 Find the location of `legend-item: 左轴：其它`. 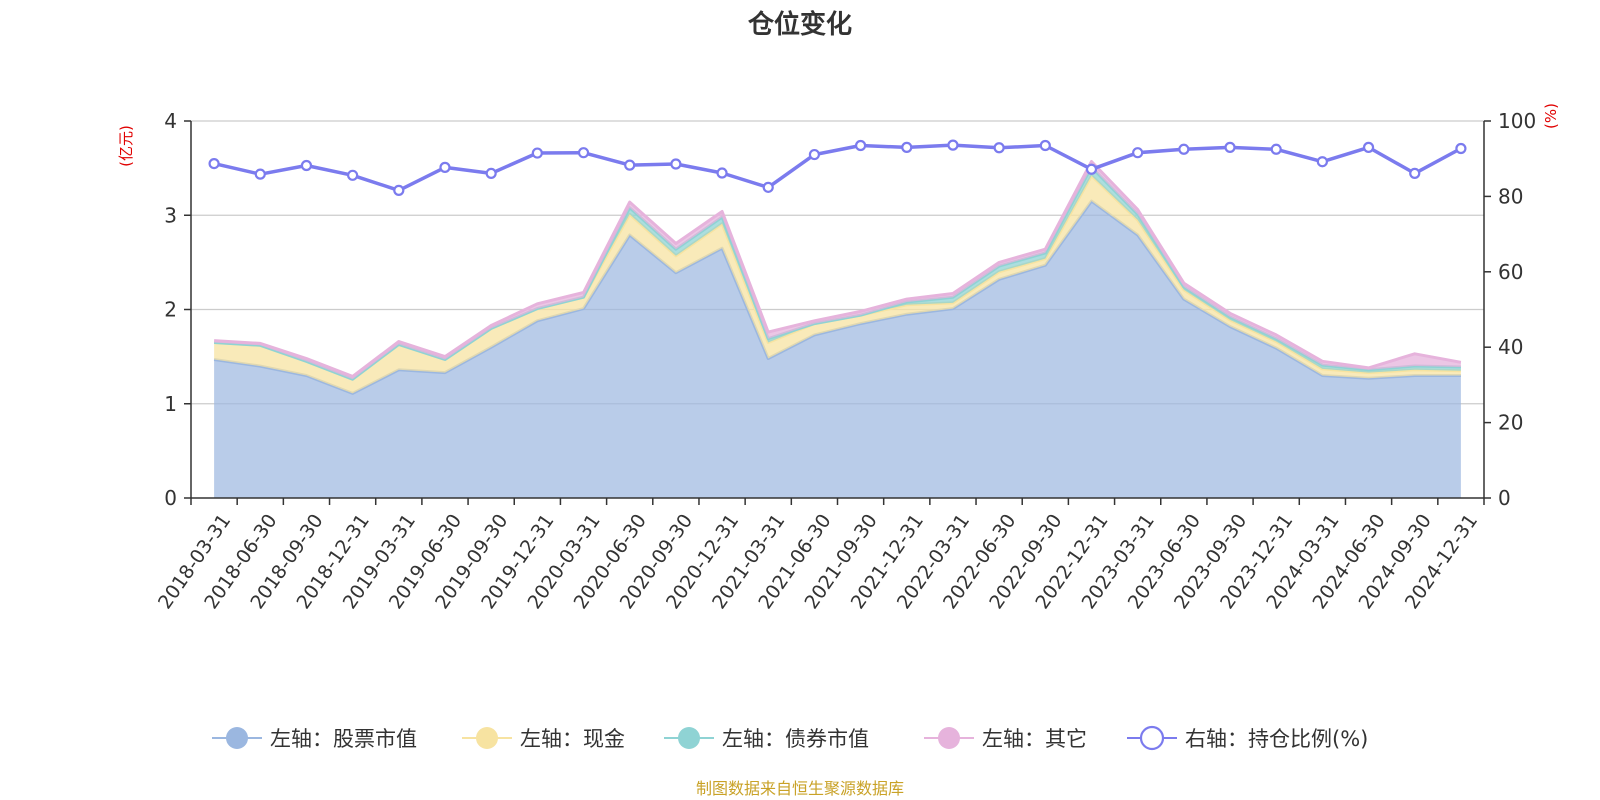

legend-item: 左轴：其它 is located at coordinates (1005, 739).